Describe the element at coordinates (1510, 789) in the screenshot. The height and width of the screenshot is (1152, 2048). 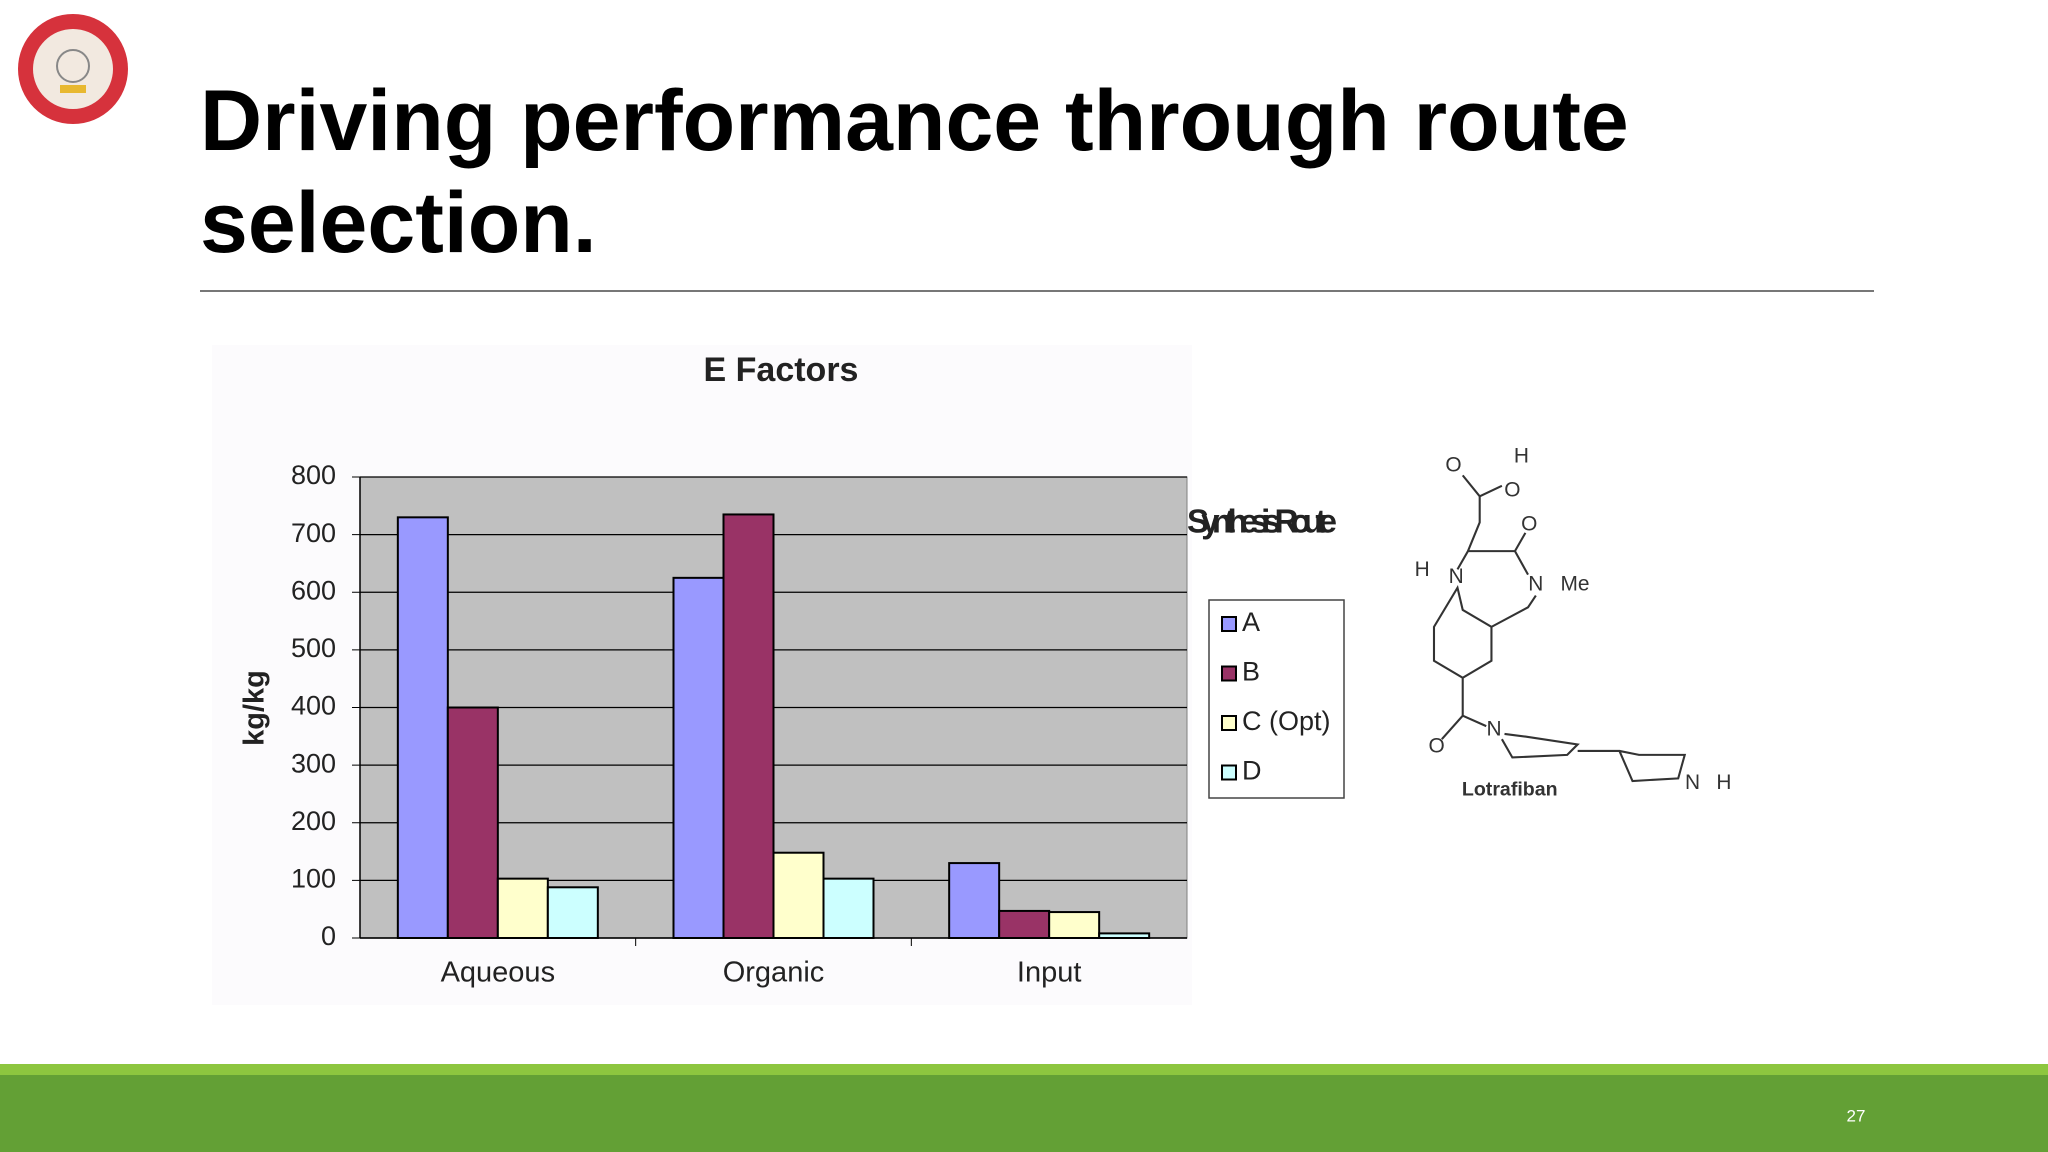
I see `molecule-name: Lotrafiban` at that location.